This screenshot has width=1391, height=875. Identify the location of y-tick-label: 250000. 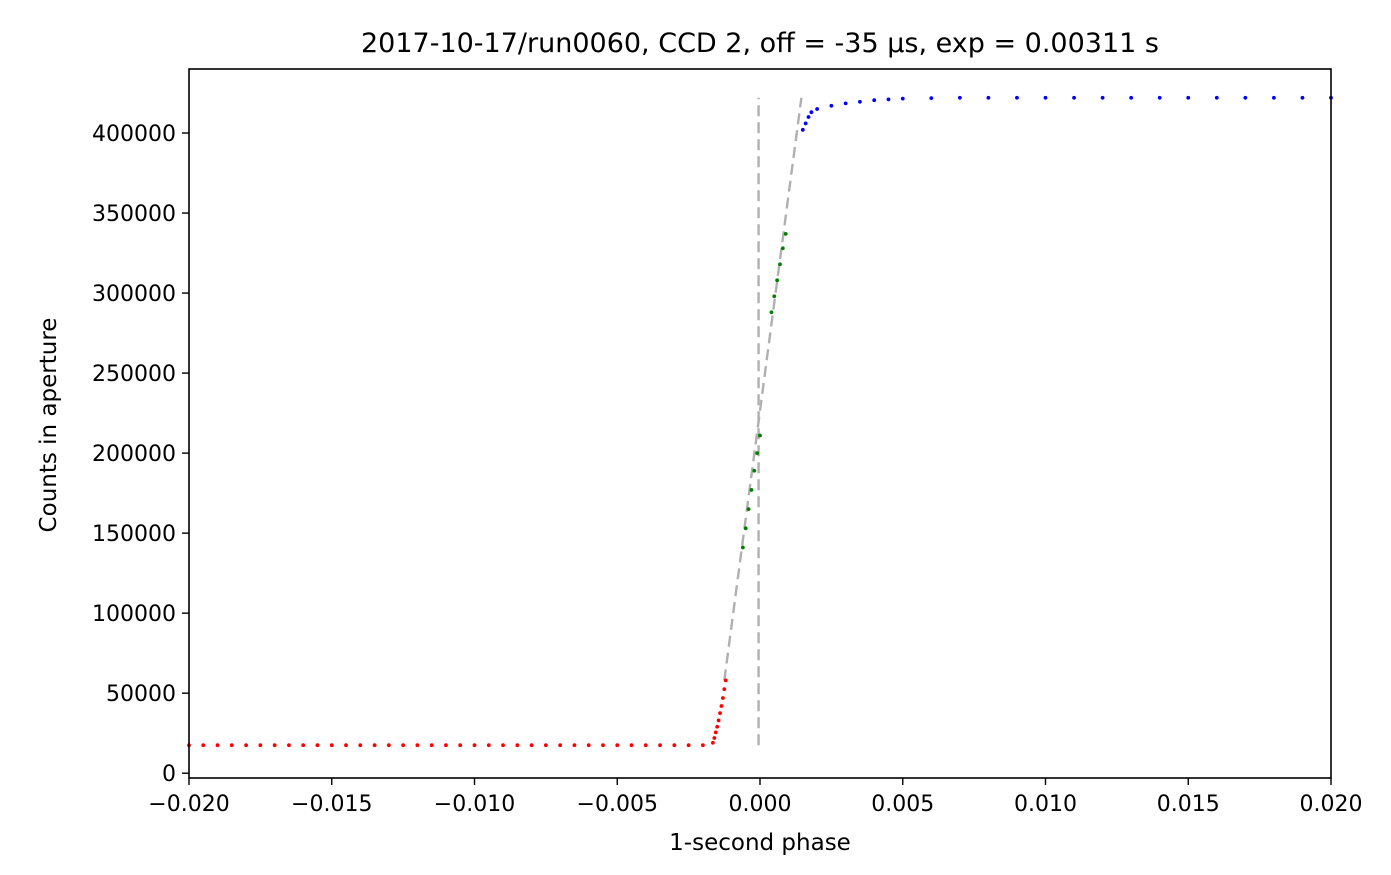
(134, 374).